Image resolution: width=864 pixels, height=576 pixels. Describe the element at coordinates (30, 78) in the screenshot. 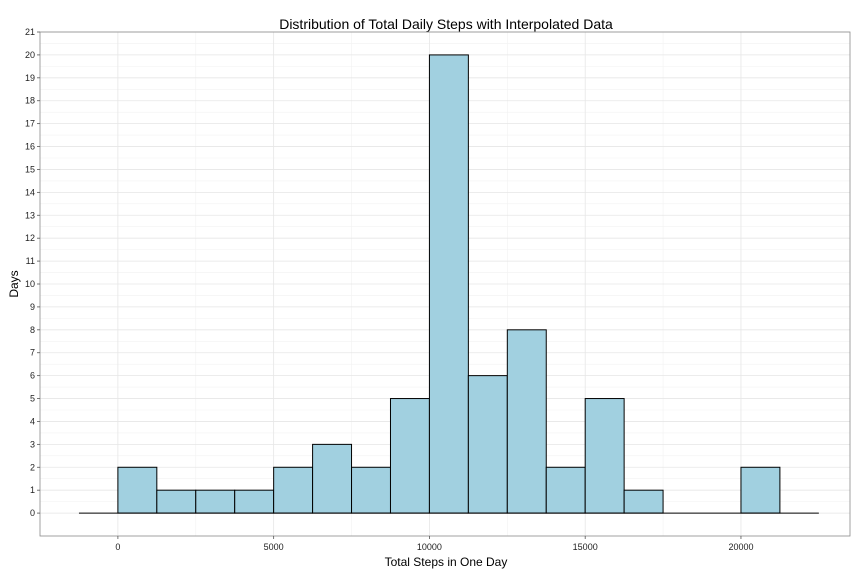

I see `y-tick-label: 19` at that location.